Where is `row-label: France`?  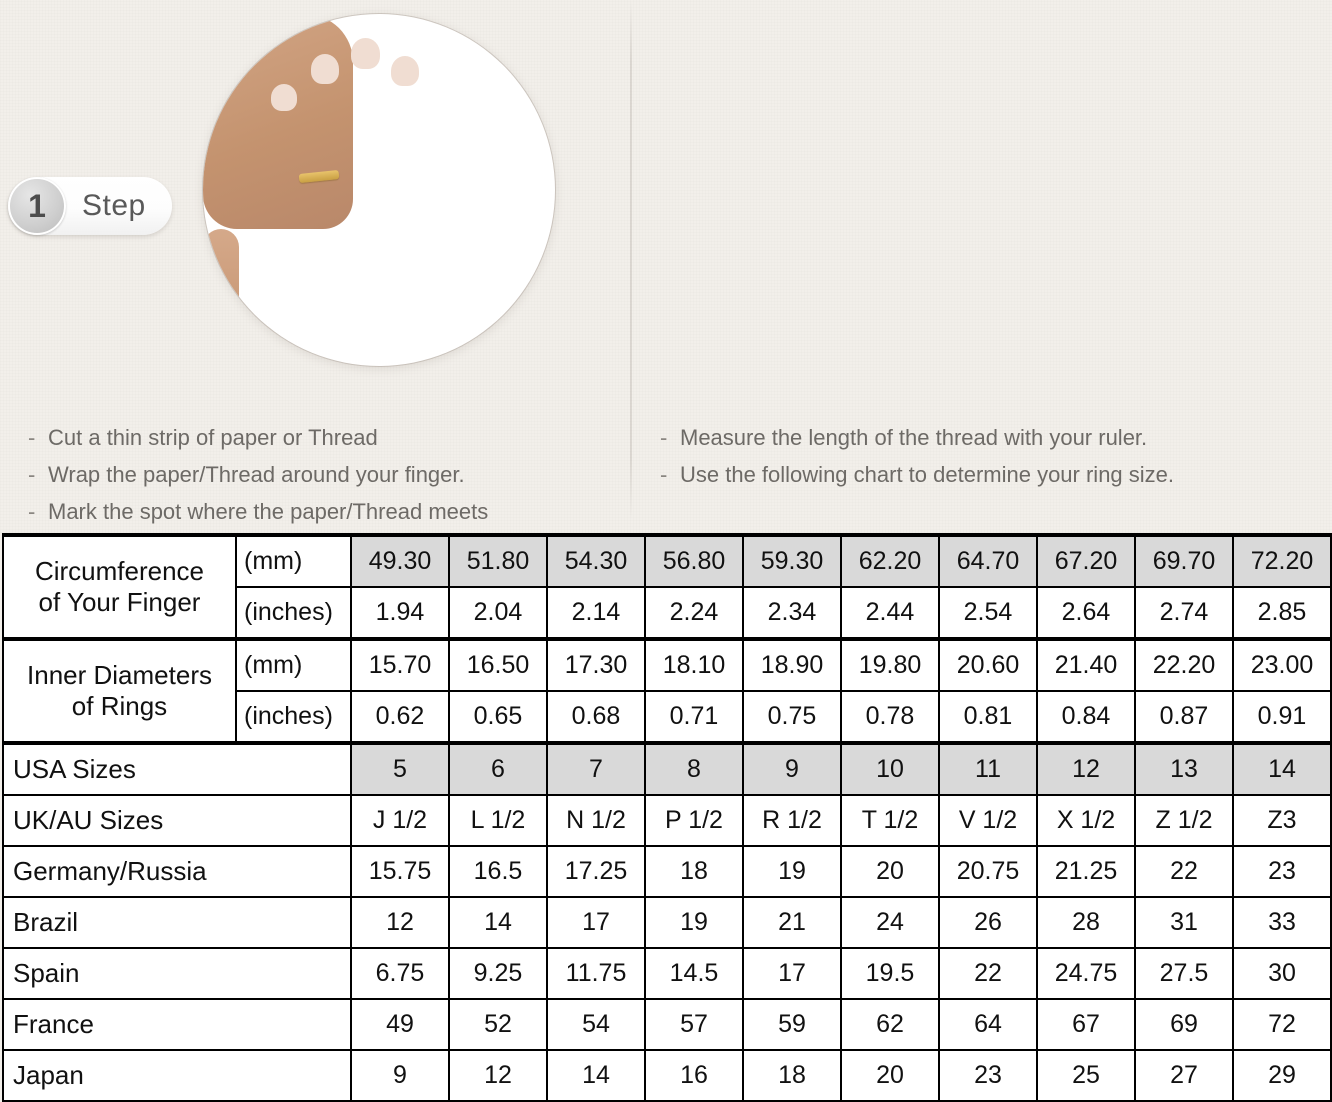
row-label: France is located at coordinates (177, 1024).